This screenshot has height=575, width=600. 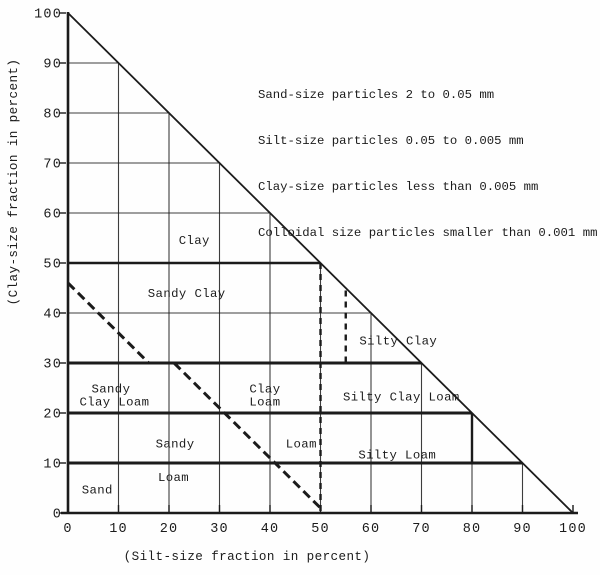 What do you see at coordinates (52, 315) in the screenshot?
I see `y-tick-label: 40` at bounding box center [52, 315].